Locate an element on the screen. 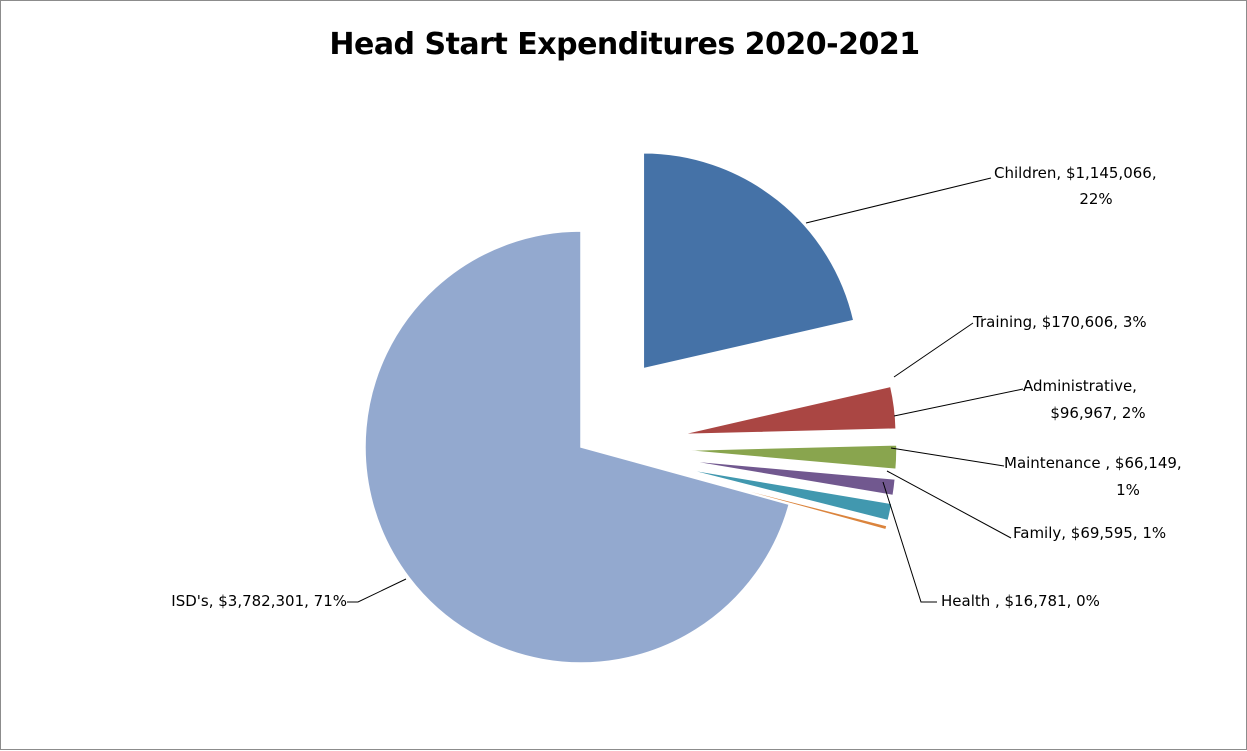 Image resolution: width=1247 pixels, height=751 pixels. pie-slice-health is located at coordinates (782, 501).